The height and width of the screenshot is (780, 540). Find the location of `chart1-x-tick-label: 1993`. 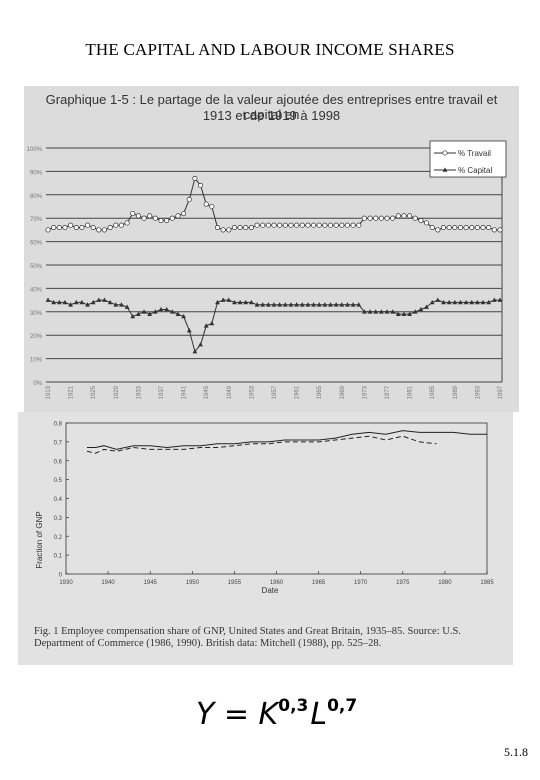

chart1-x-tick-label: 1993 is located at coordinates (478, 392).